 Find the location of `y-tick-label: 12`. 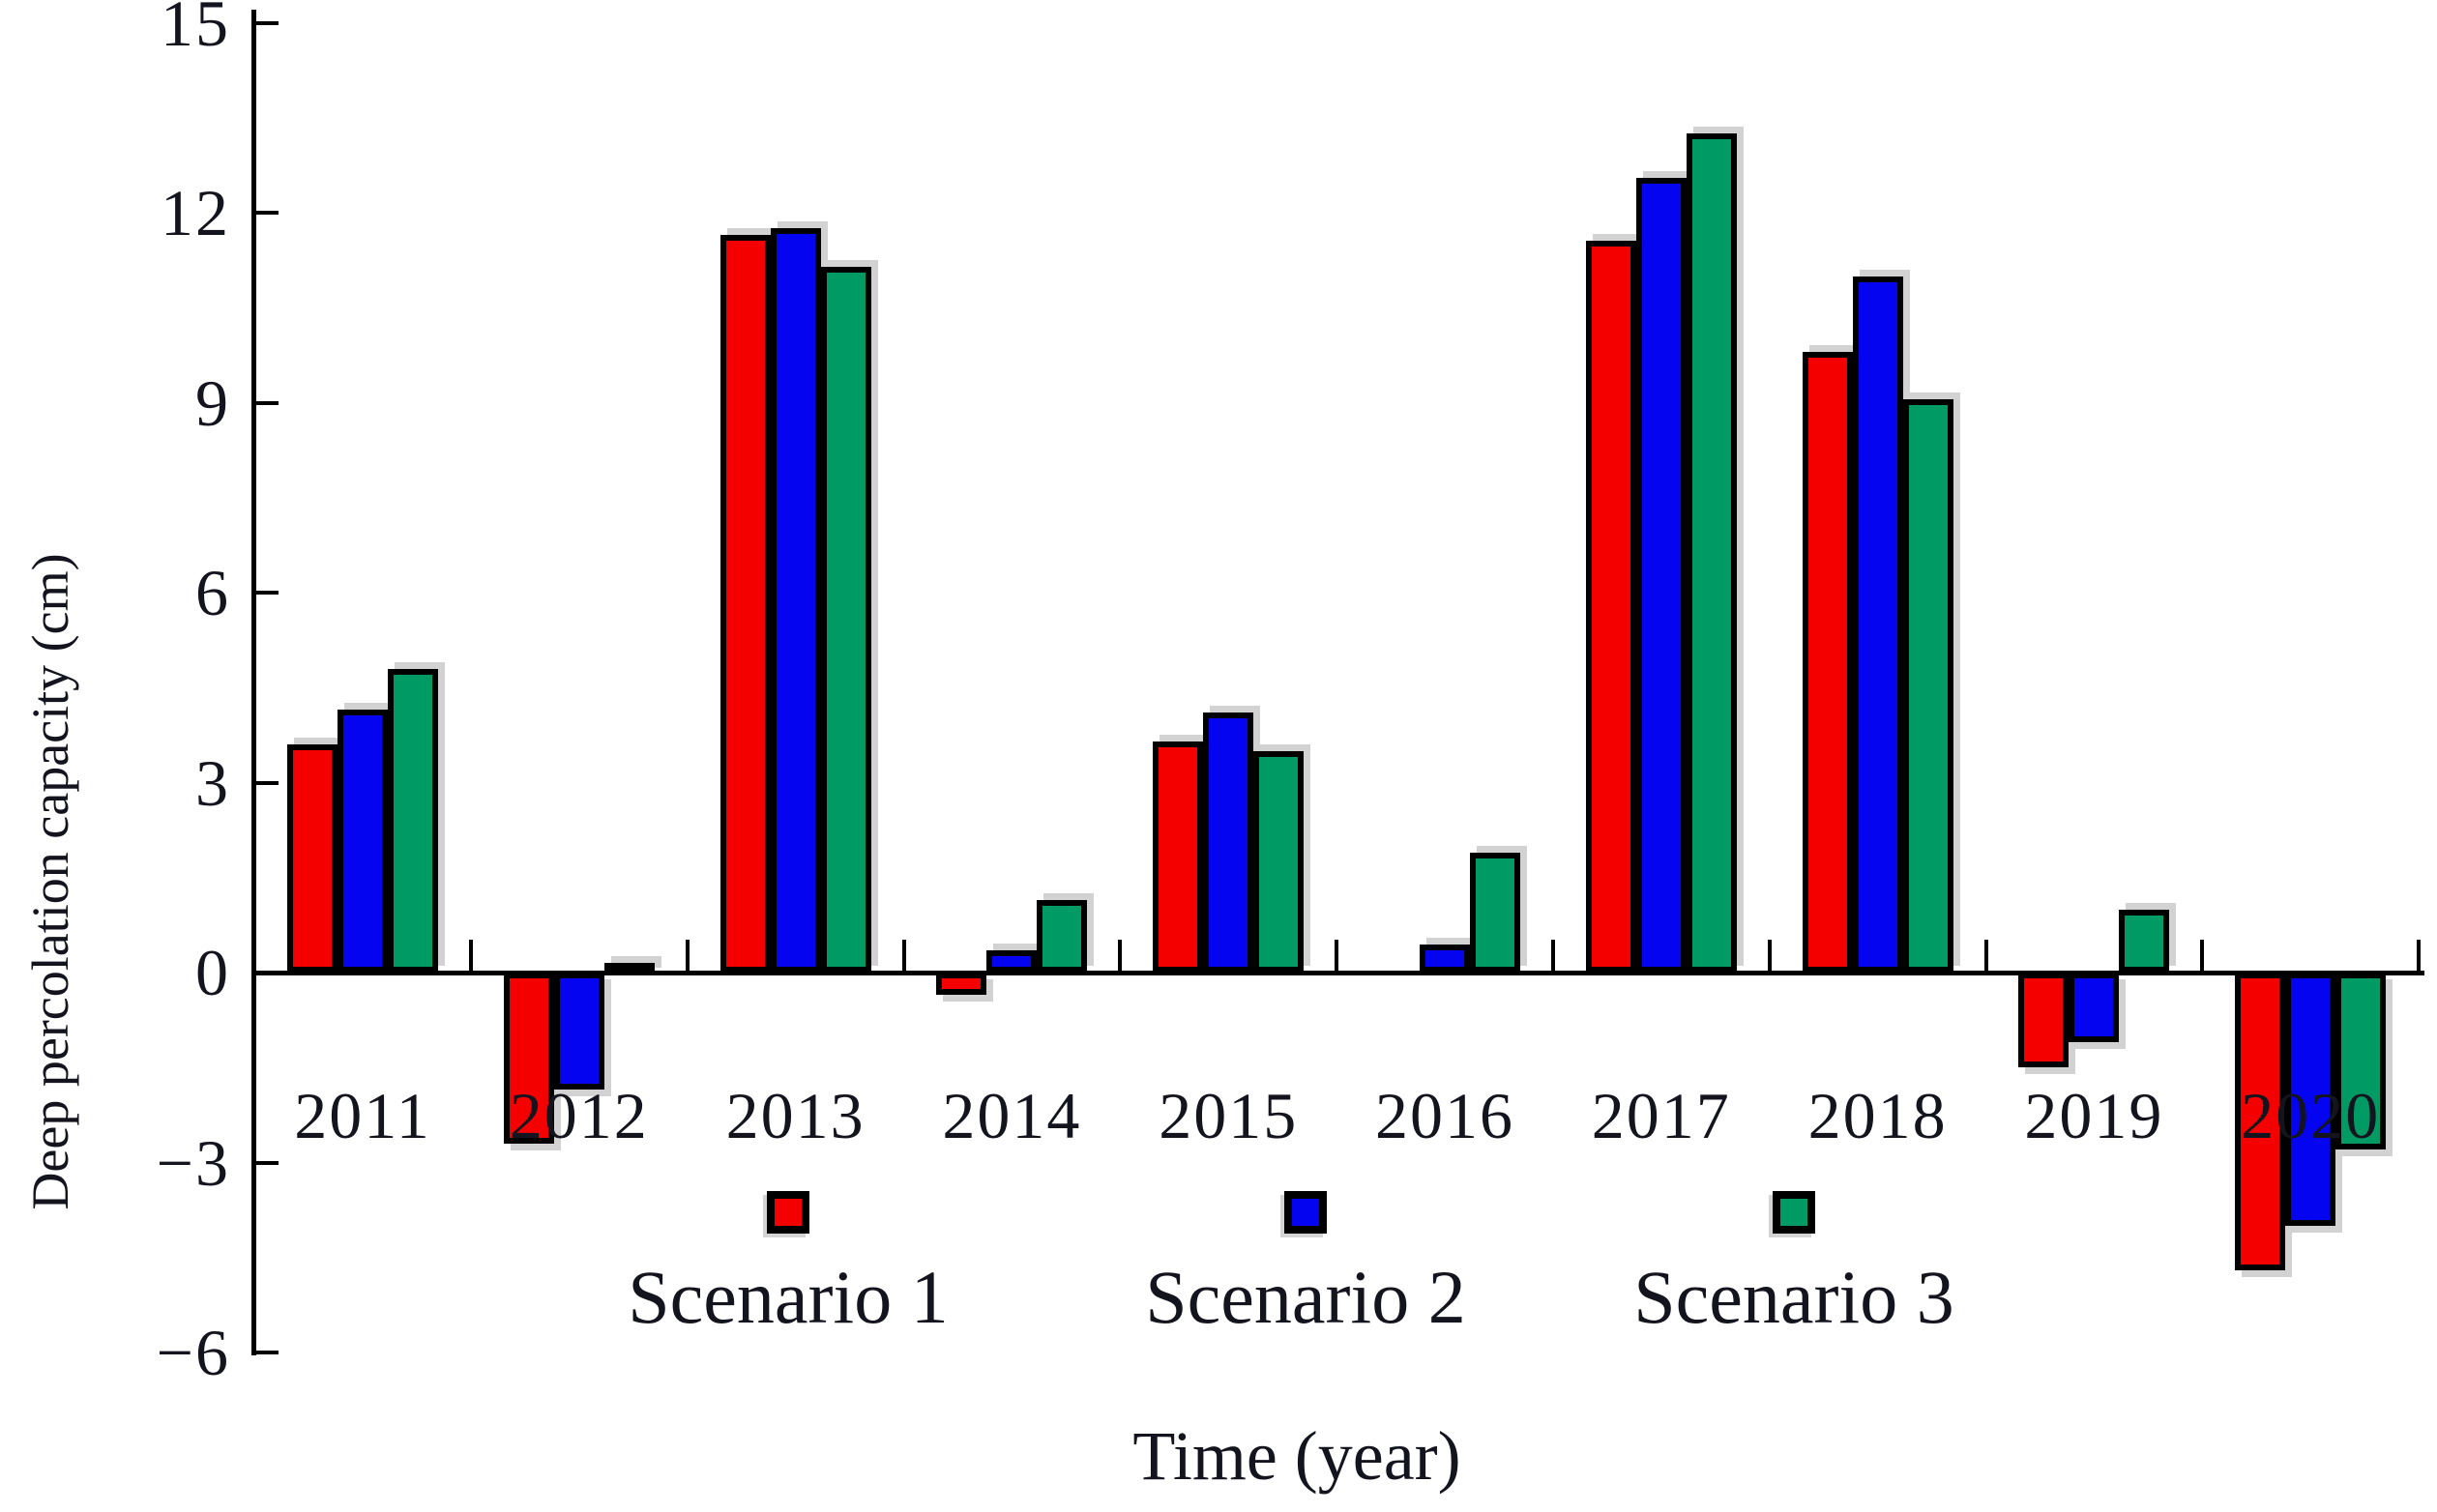

y-tick-label: 12 is located at coordinates (195, 212).